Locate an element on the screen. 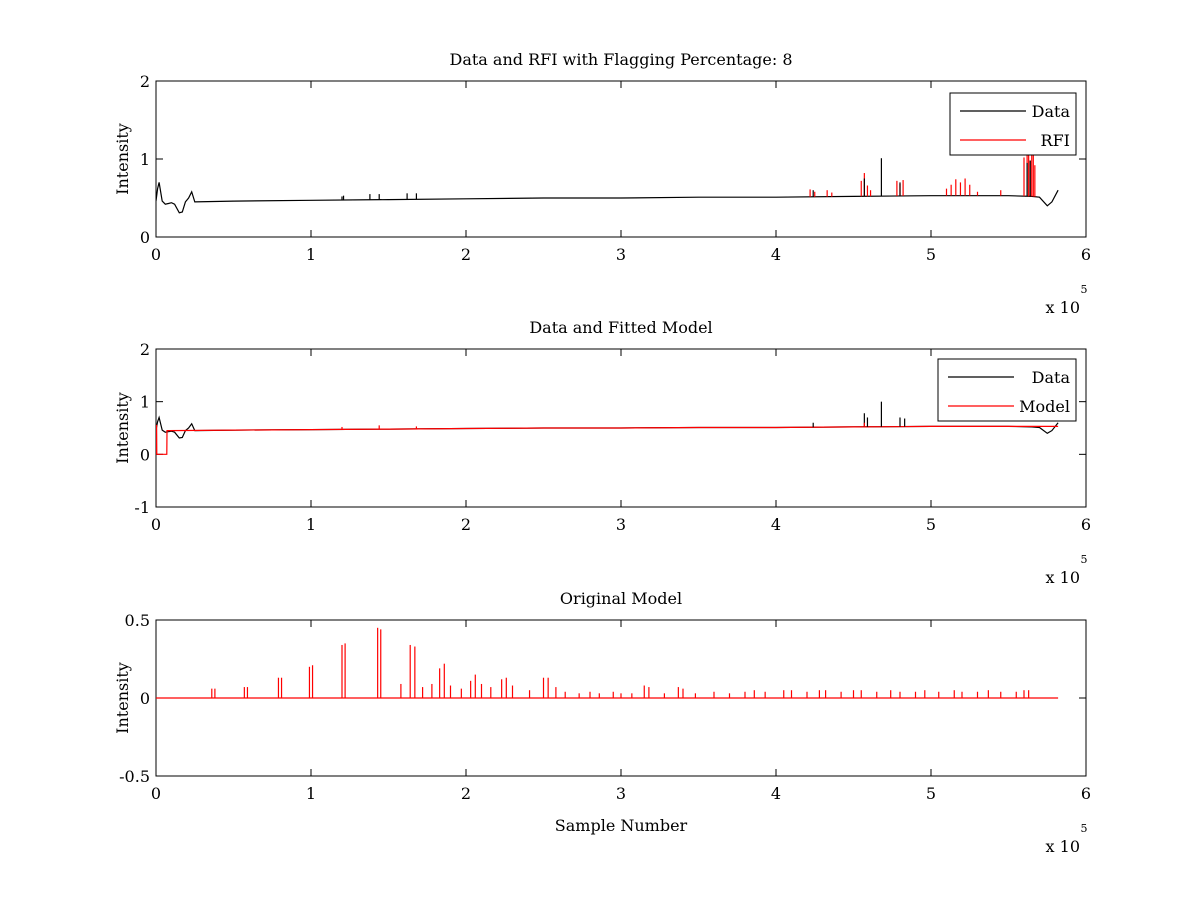  y-tick-label: -1 is located at coordinates (142, 507).